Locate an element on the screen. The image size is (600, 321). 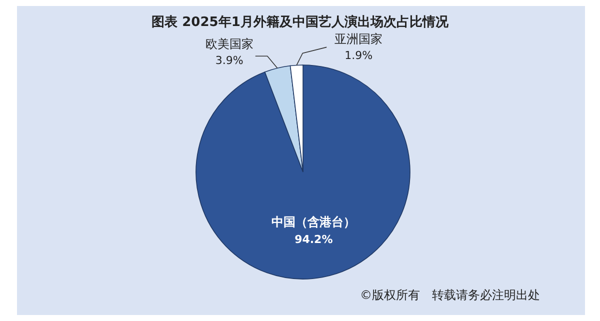
slice-label: 欧美国家 is located at coordinates (229, 44).